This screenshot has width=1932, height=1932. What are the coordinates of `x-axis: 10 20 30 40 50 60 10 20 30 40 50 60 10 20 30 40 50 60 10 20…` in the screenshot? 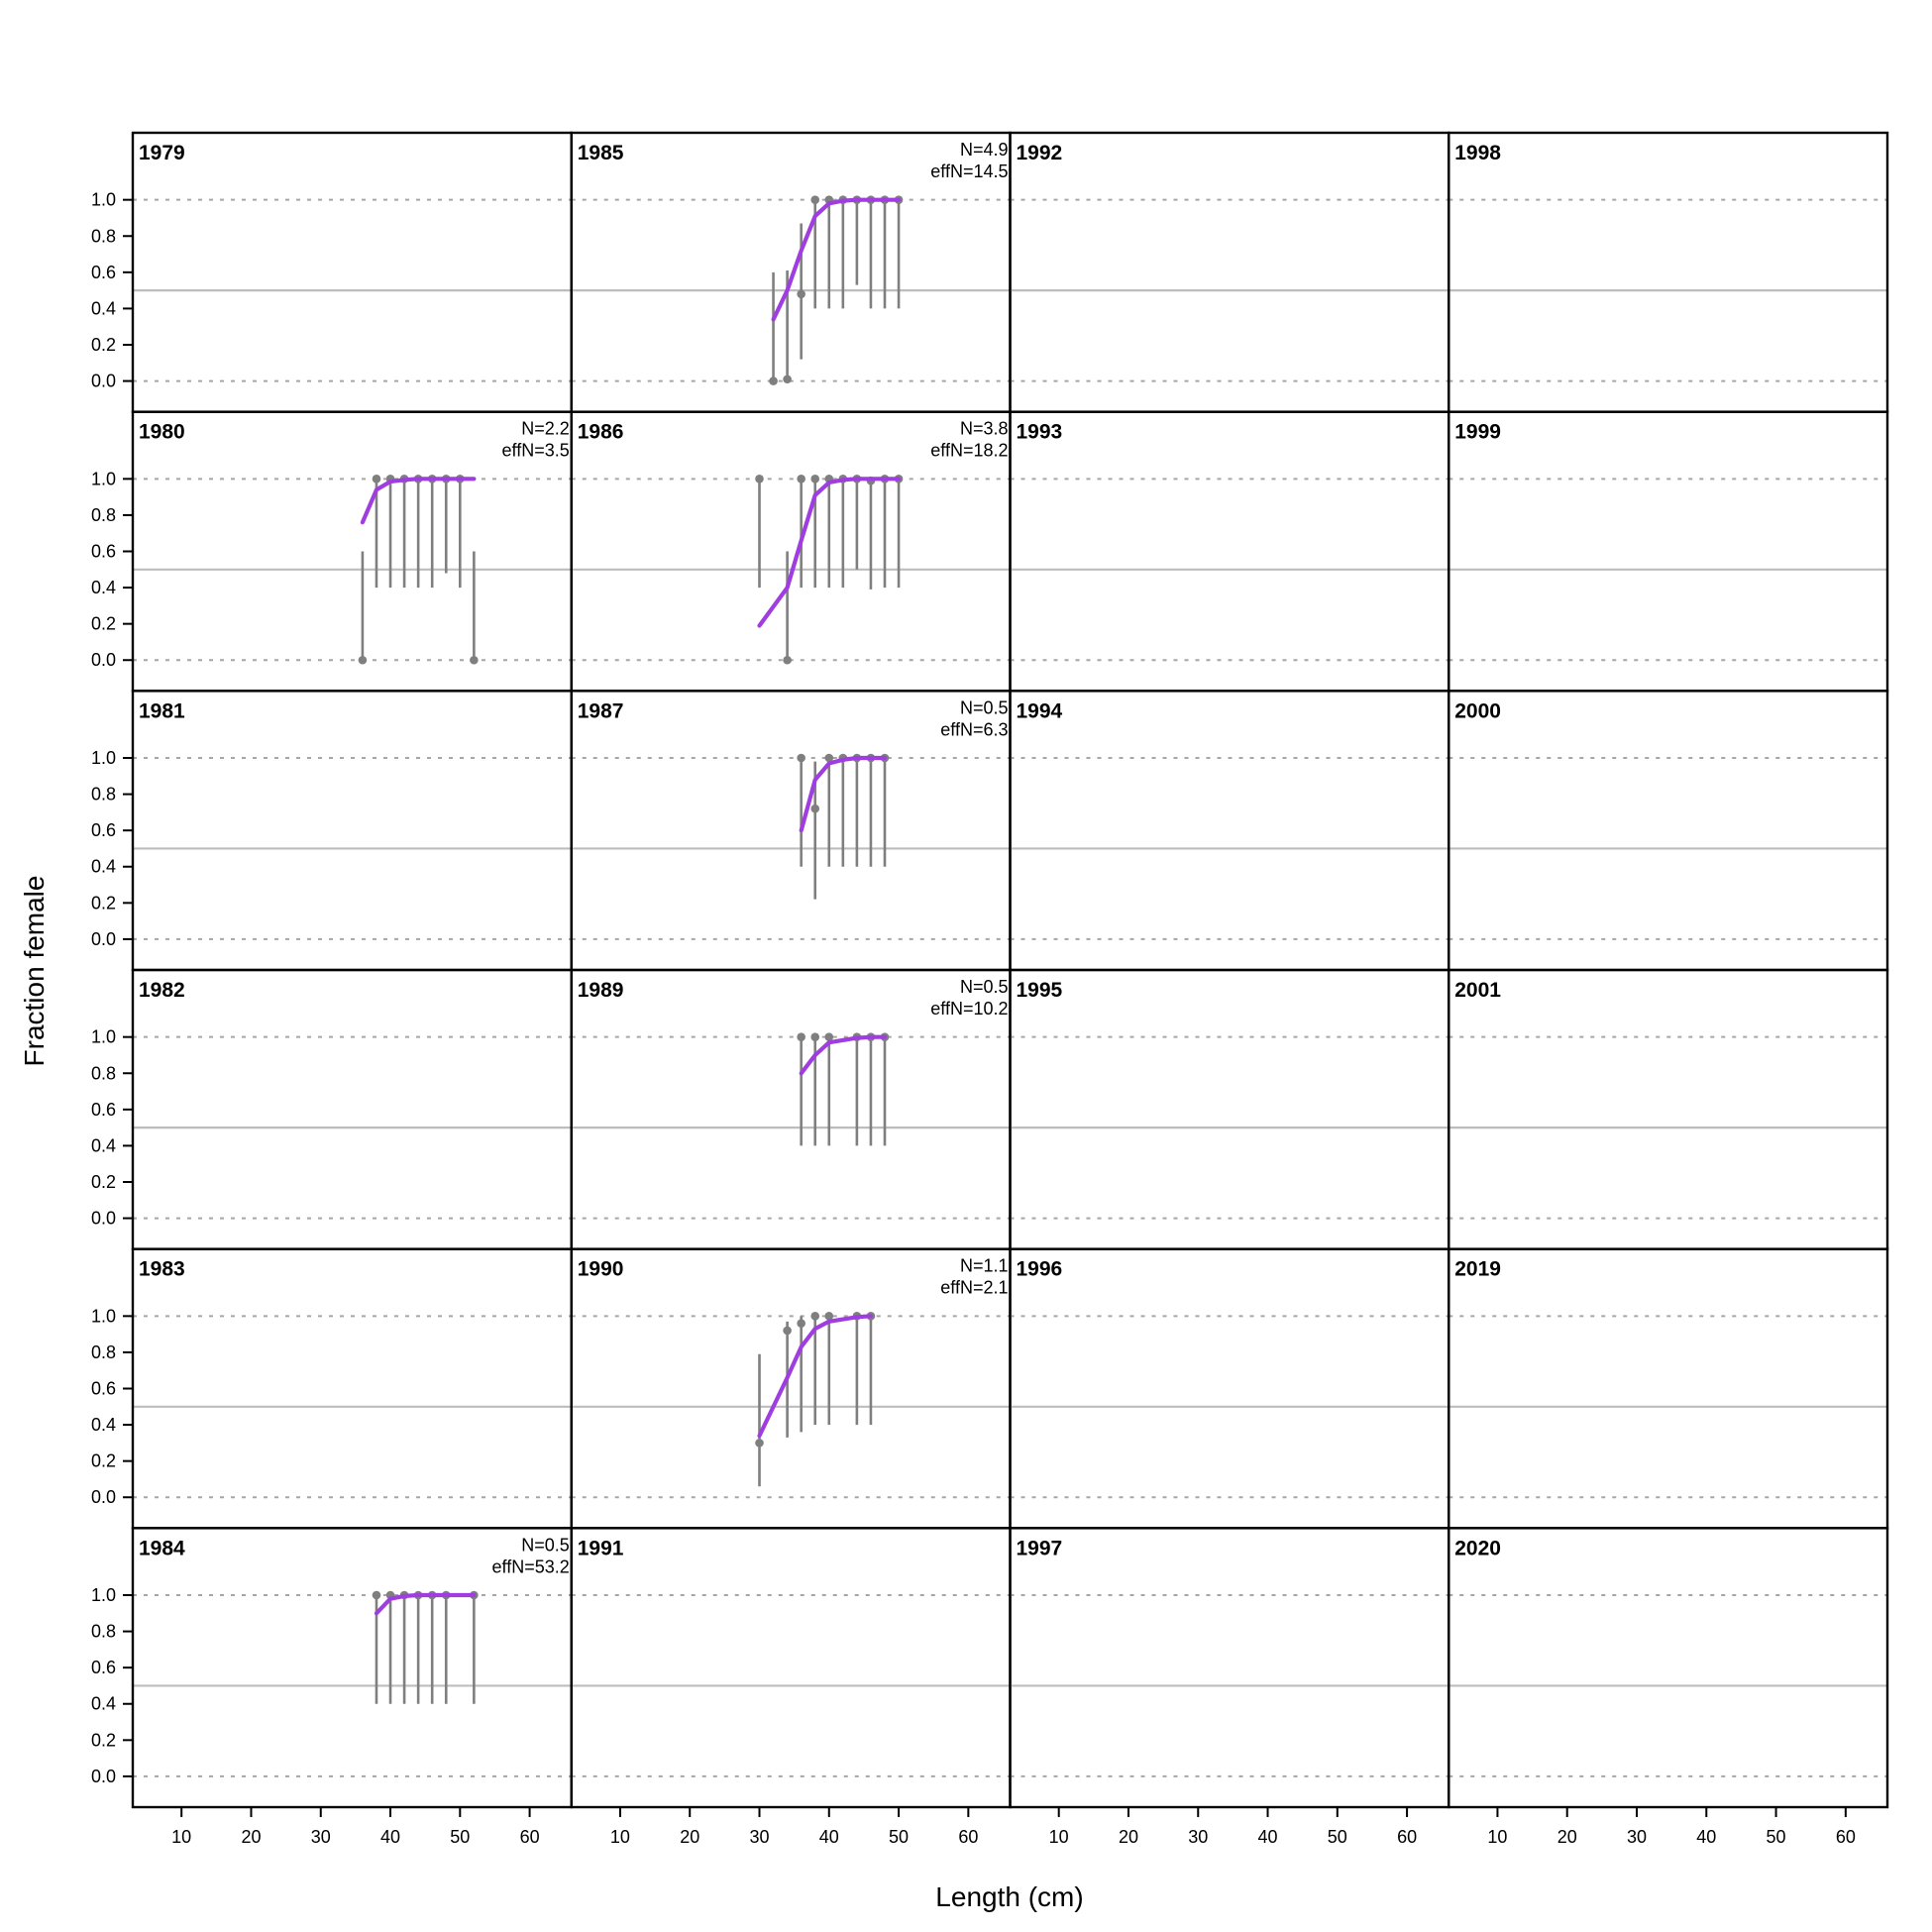 It's located at (1014, 1827).